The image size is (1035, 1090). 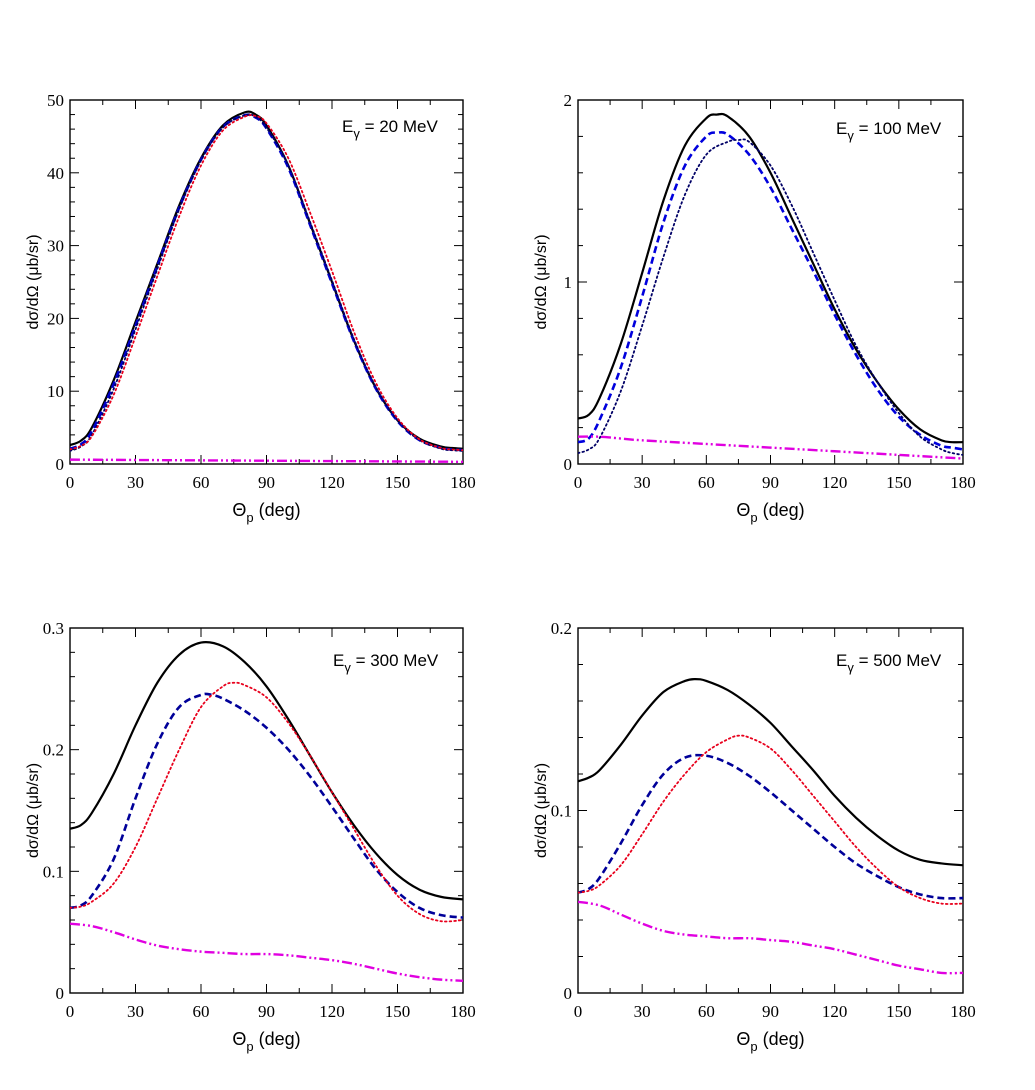 I want to click on y-tick-label: 40, so click(x=55, y=173).